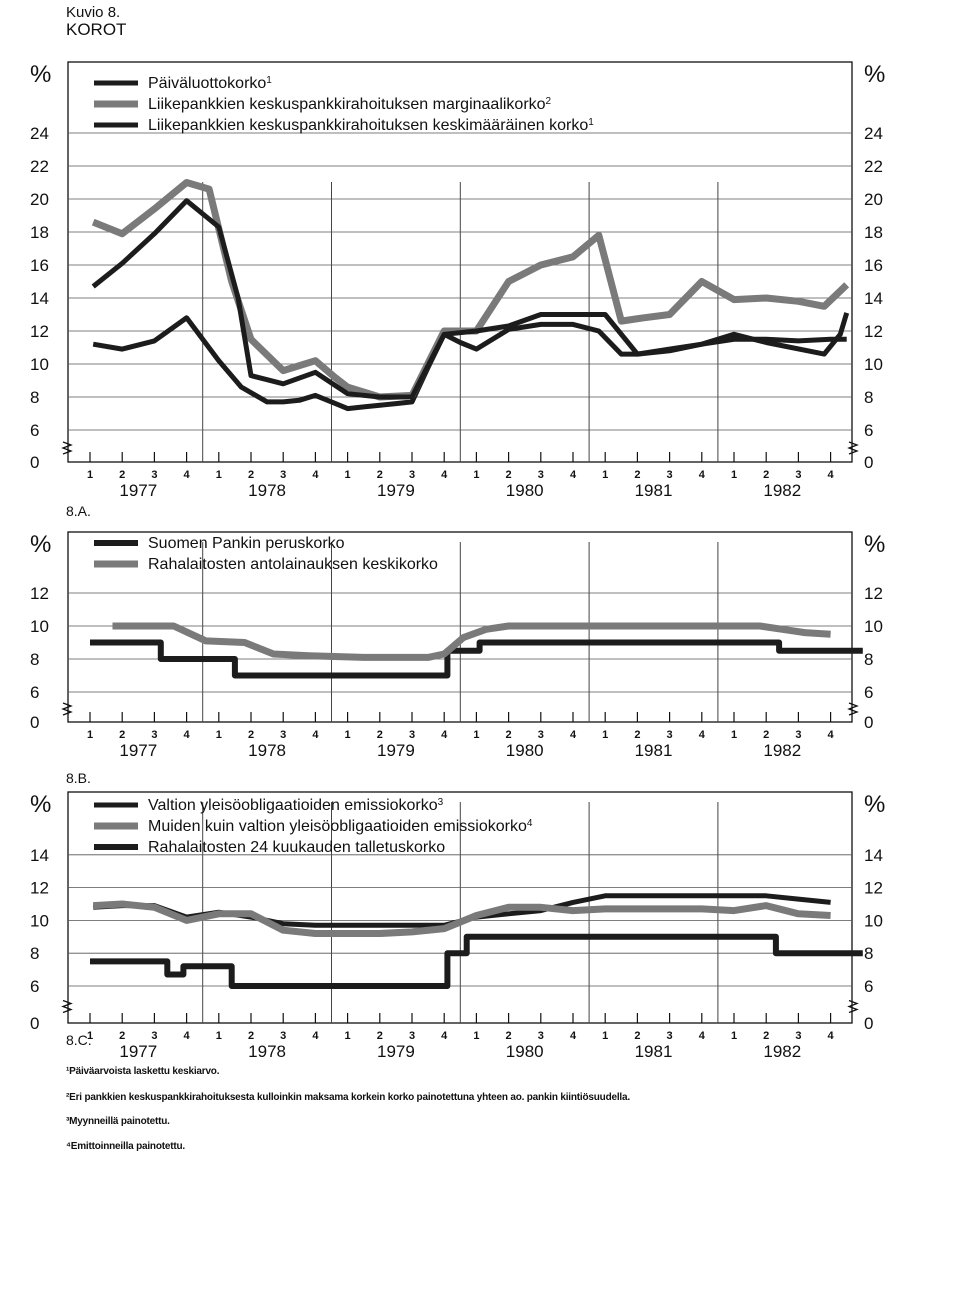 The image size is (960, 1293). Describe the element at coordinates (39, 331) in the screenshot. I see `panel-1-ytick-left: 12` at that location.